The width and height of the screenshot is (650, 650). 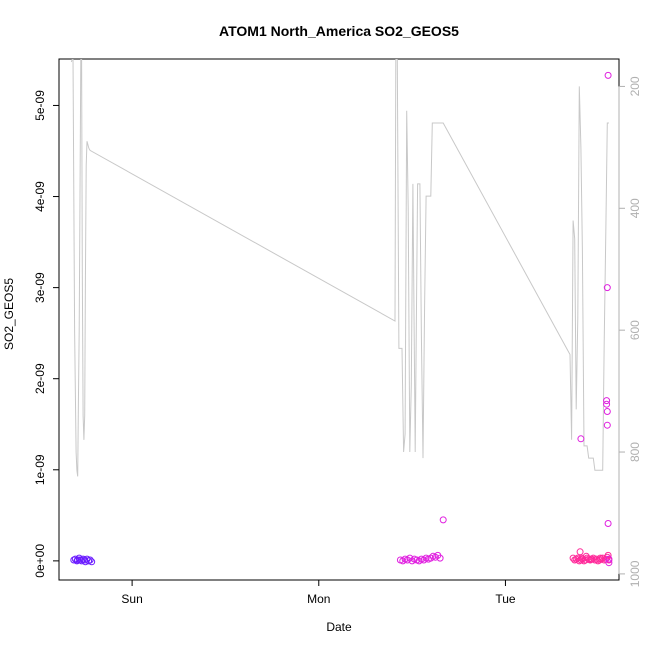 What do you see at coordinates (40, 287) in the screenshot?
I see `y-tick-label: 3e-09` at bounding box center [40, 287].